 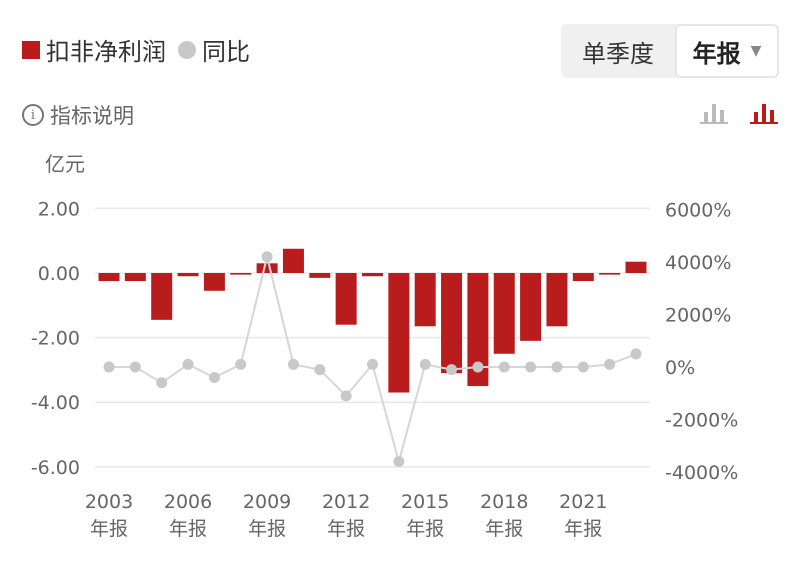 I want to click on legend-bar-swatch, so click(x=31, y=49).